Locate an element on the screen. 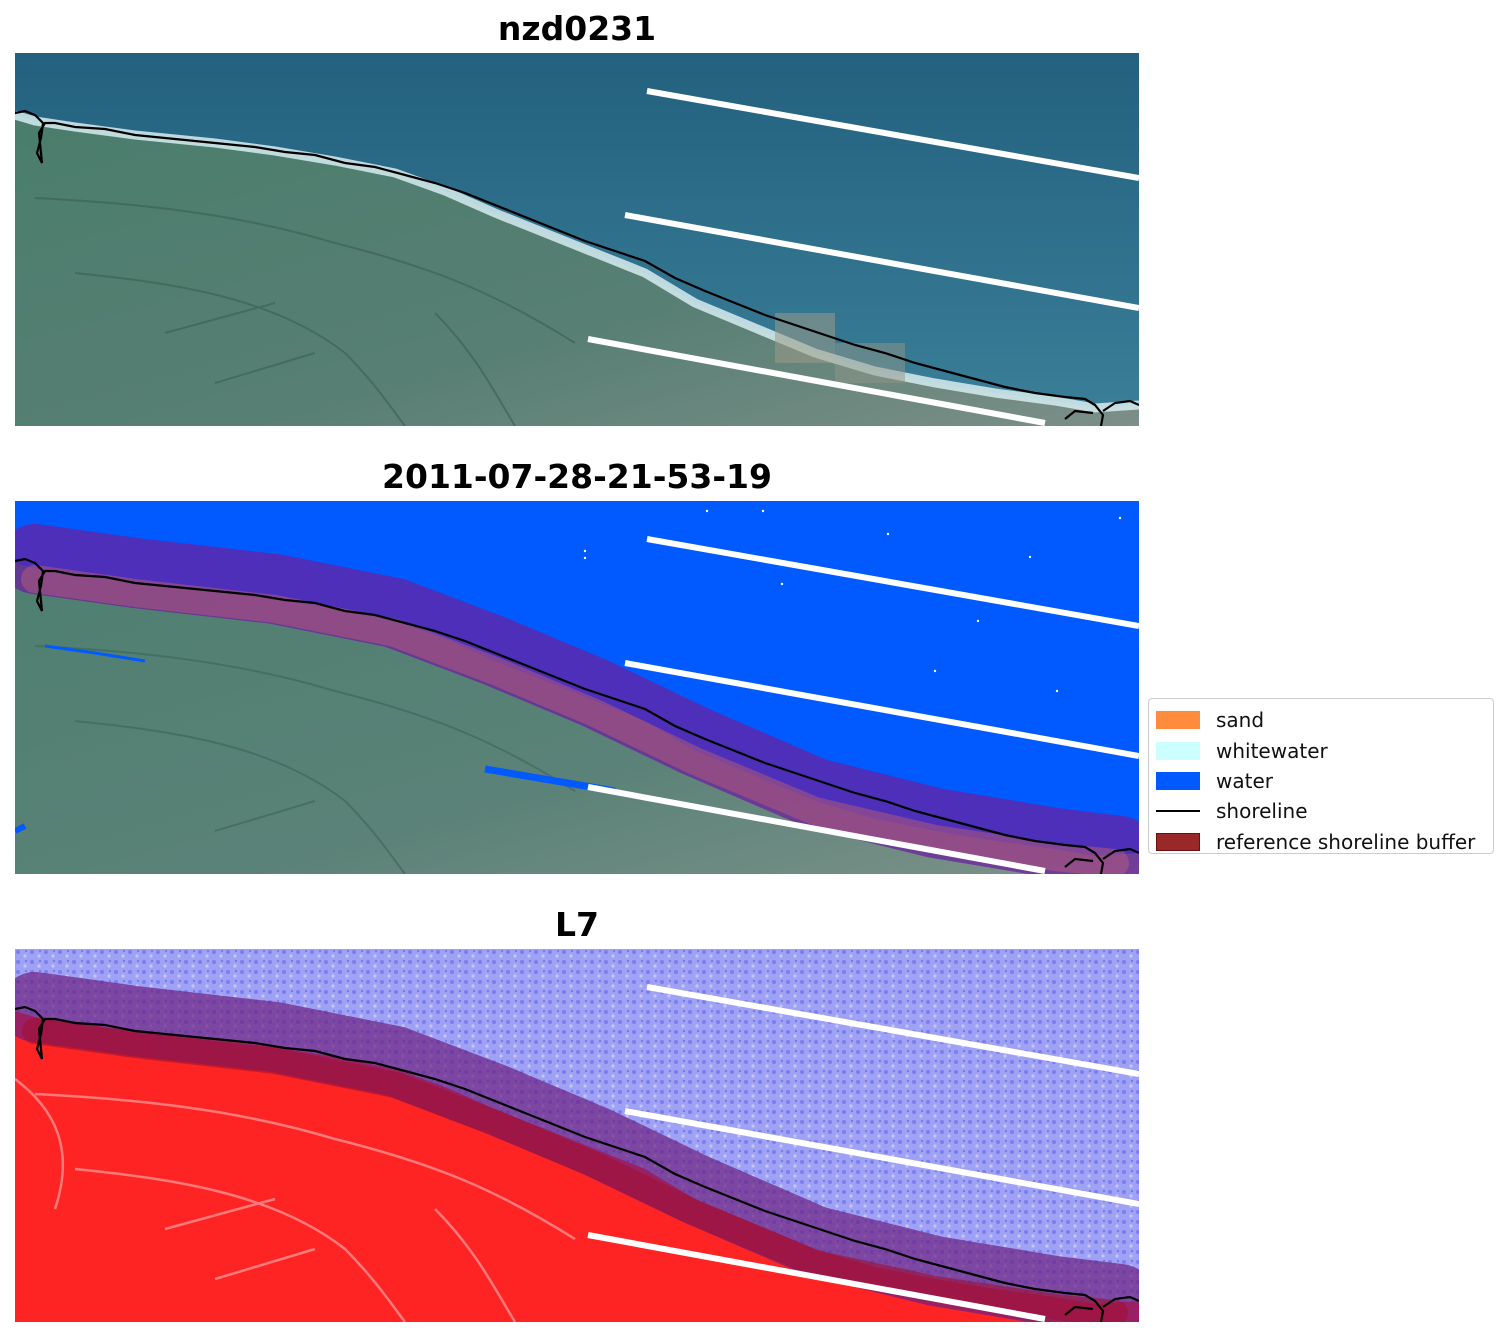 The height and width of the screenshot is (1337, 1510). legend-label: shoreline is located at coordinates (1262, 811).